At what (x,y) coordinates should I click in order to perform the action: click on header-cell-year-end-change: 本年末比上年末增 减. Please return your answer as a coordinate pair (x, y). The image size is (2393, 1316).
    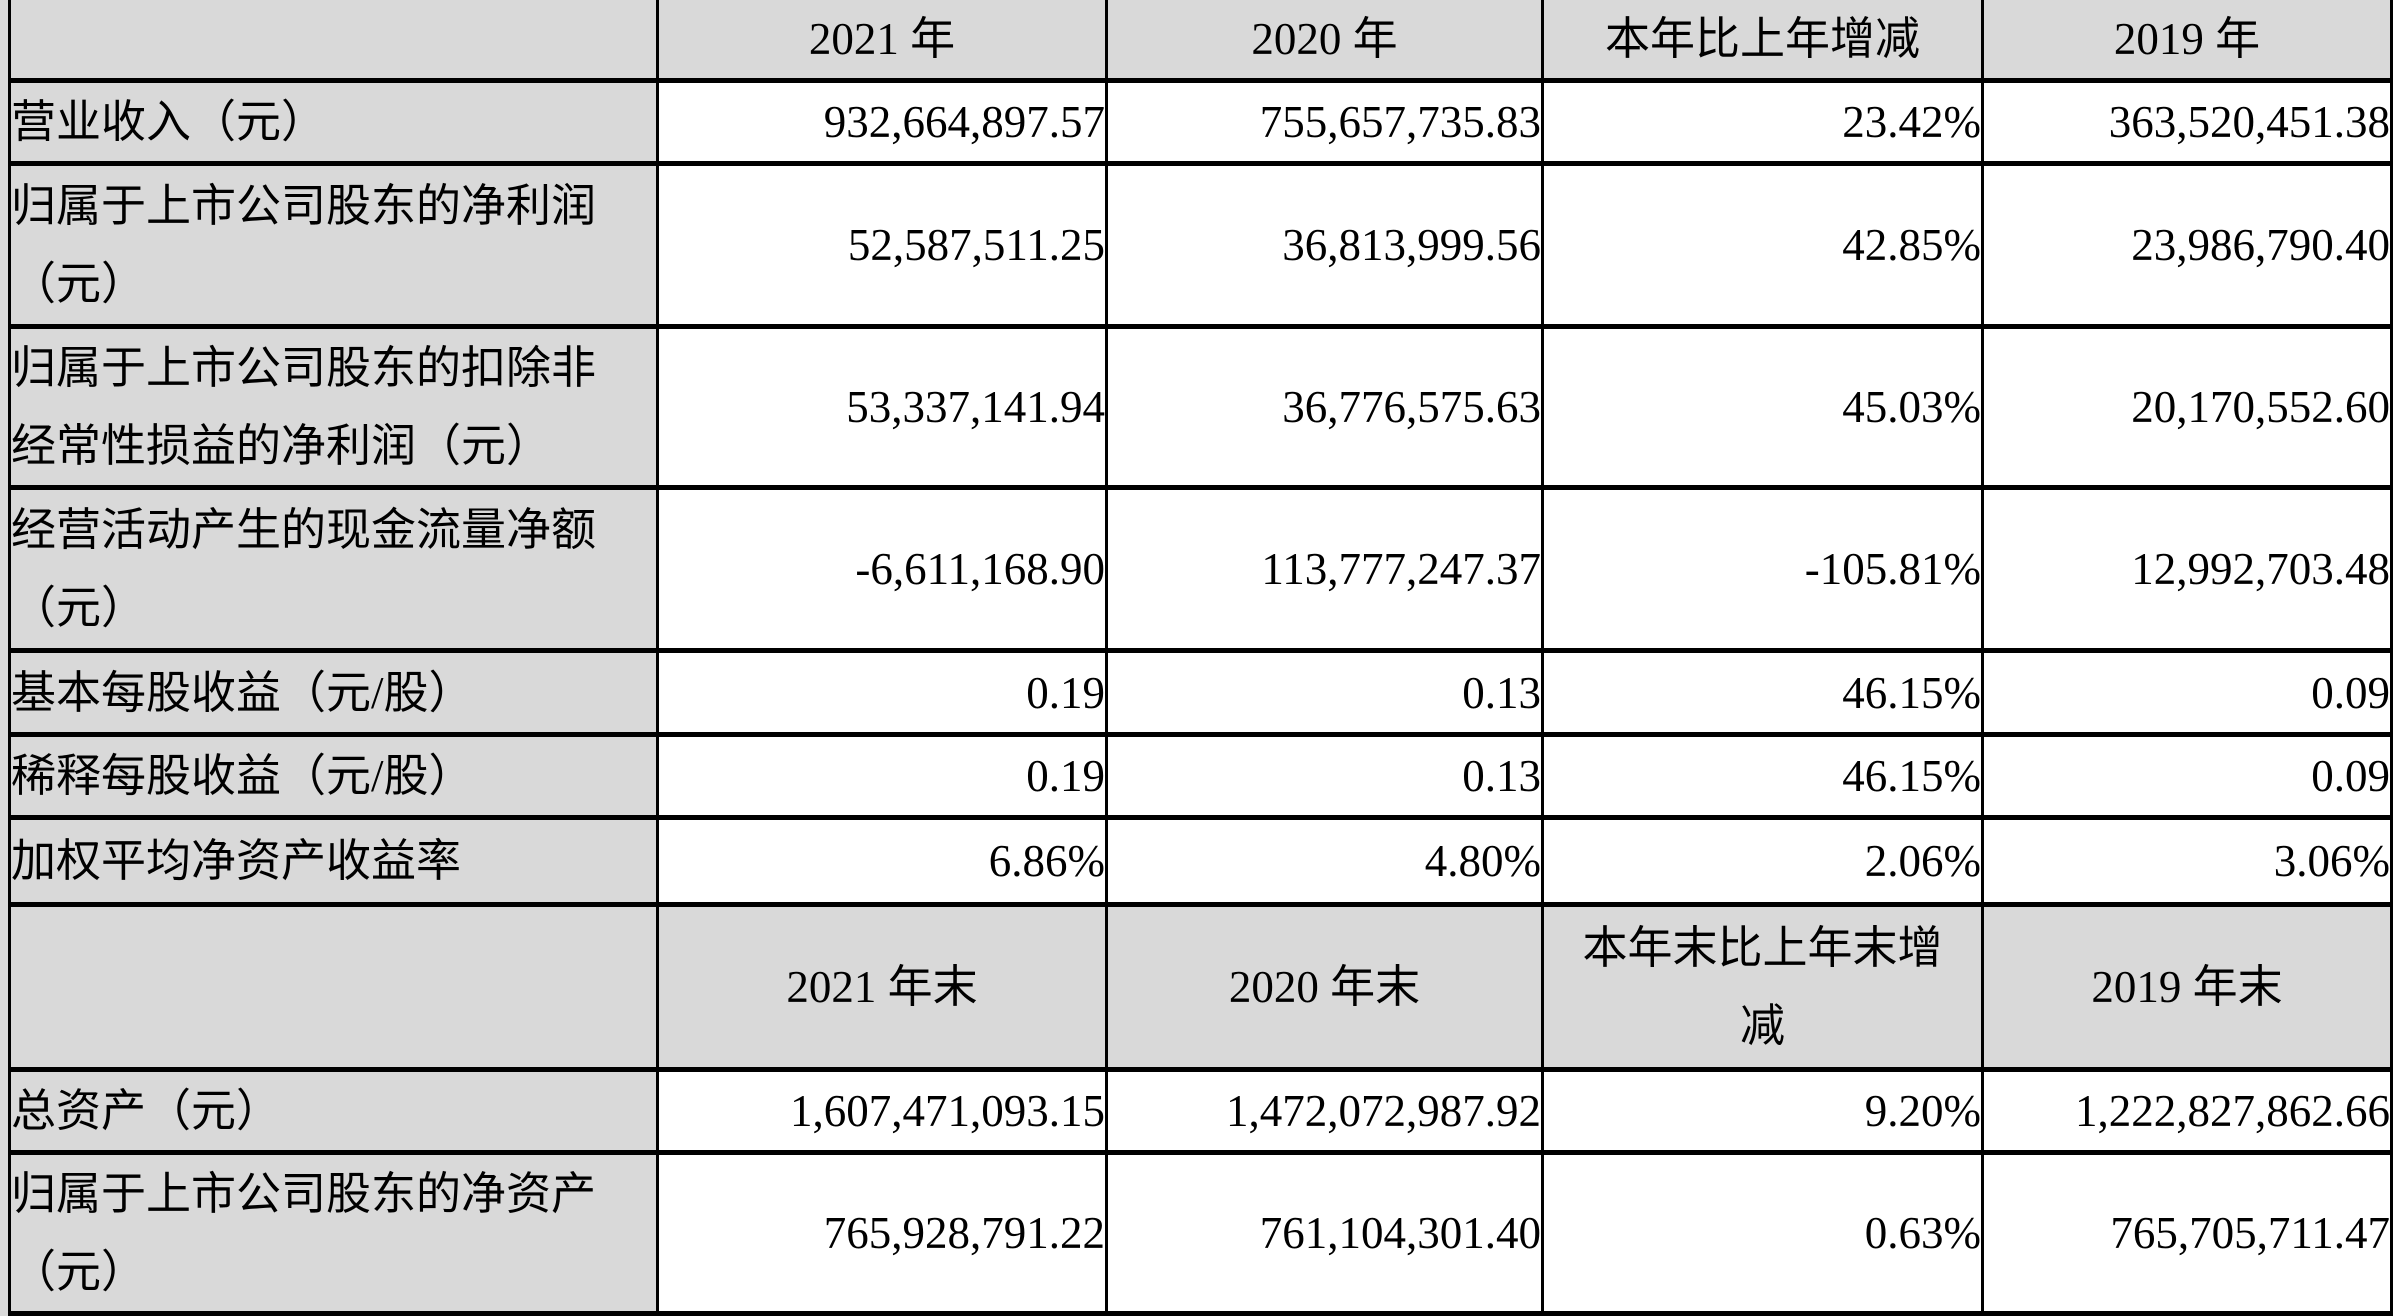
    Looking at the image, I should click on (1762, 987).